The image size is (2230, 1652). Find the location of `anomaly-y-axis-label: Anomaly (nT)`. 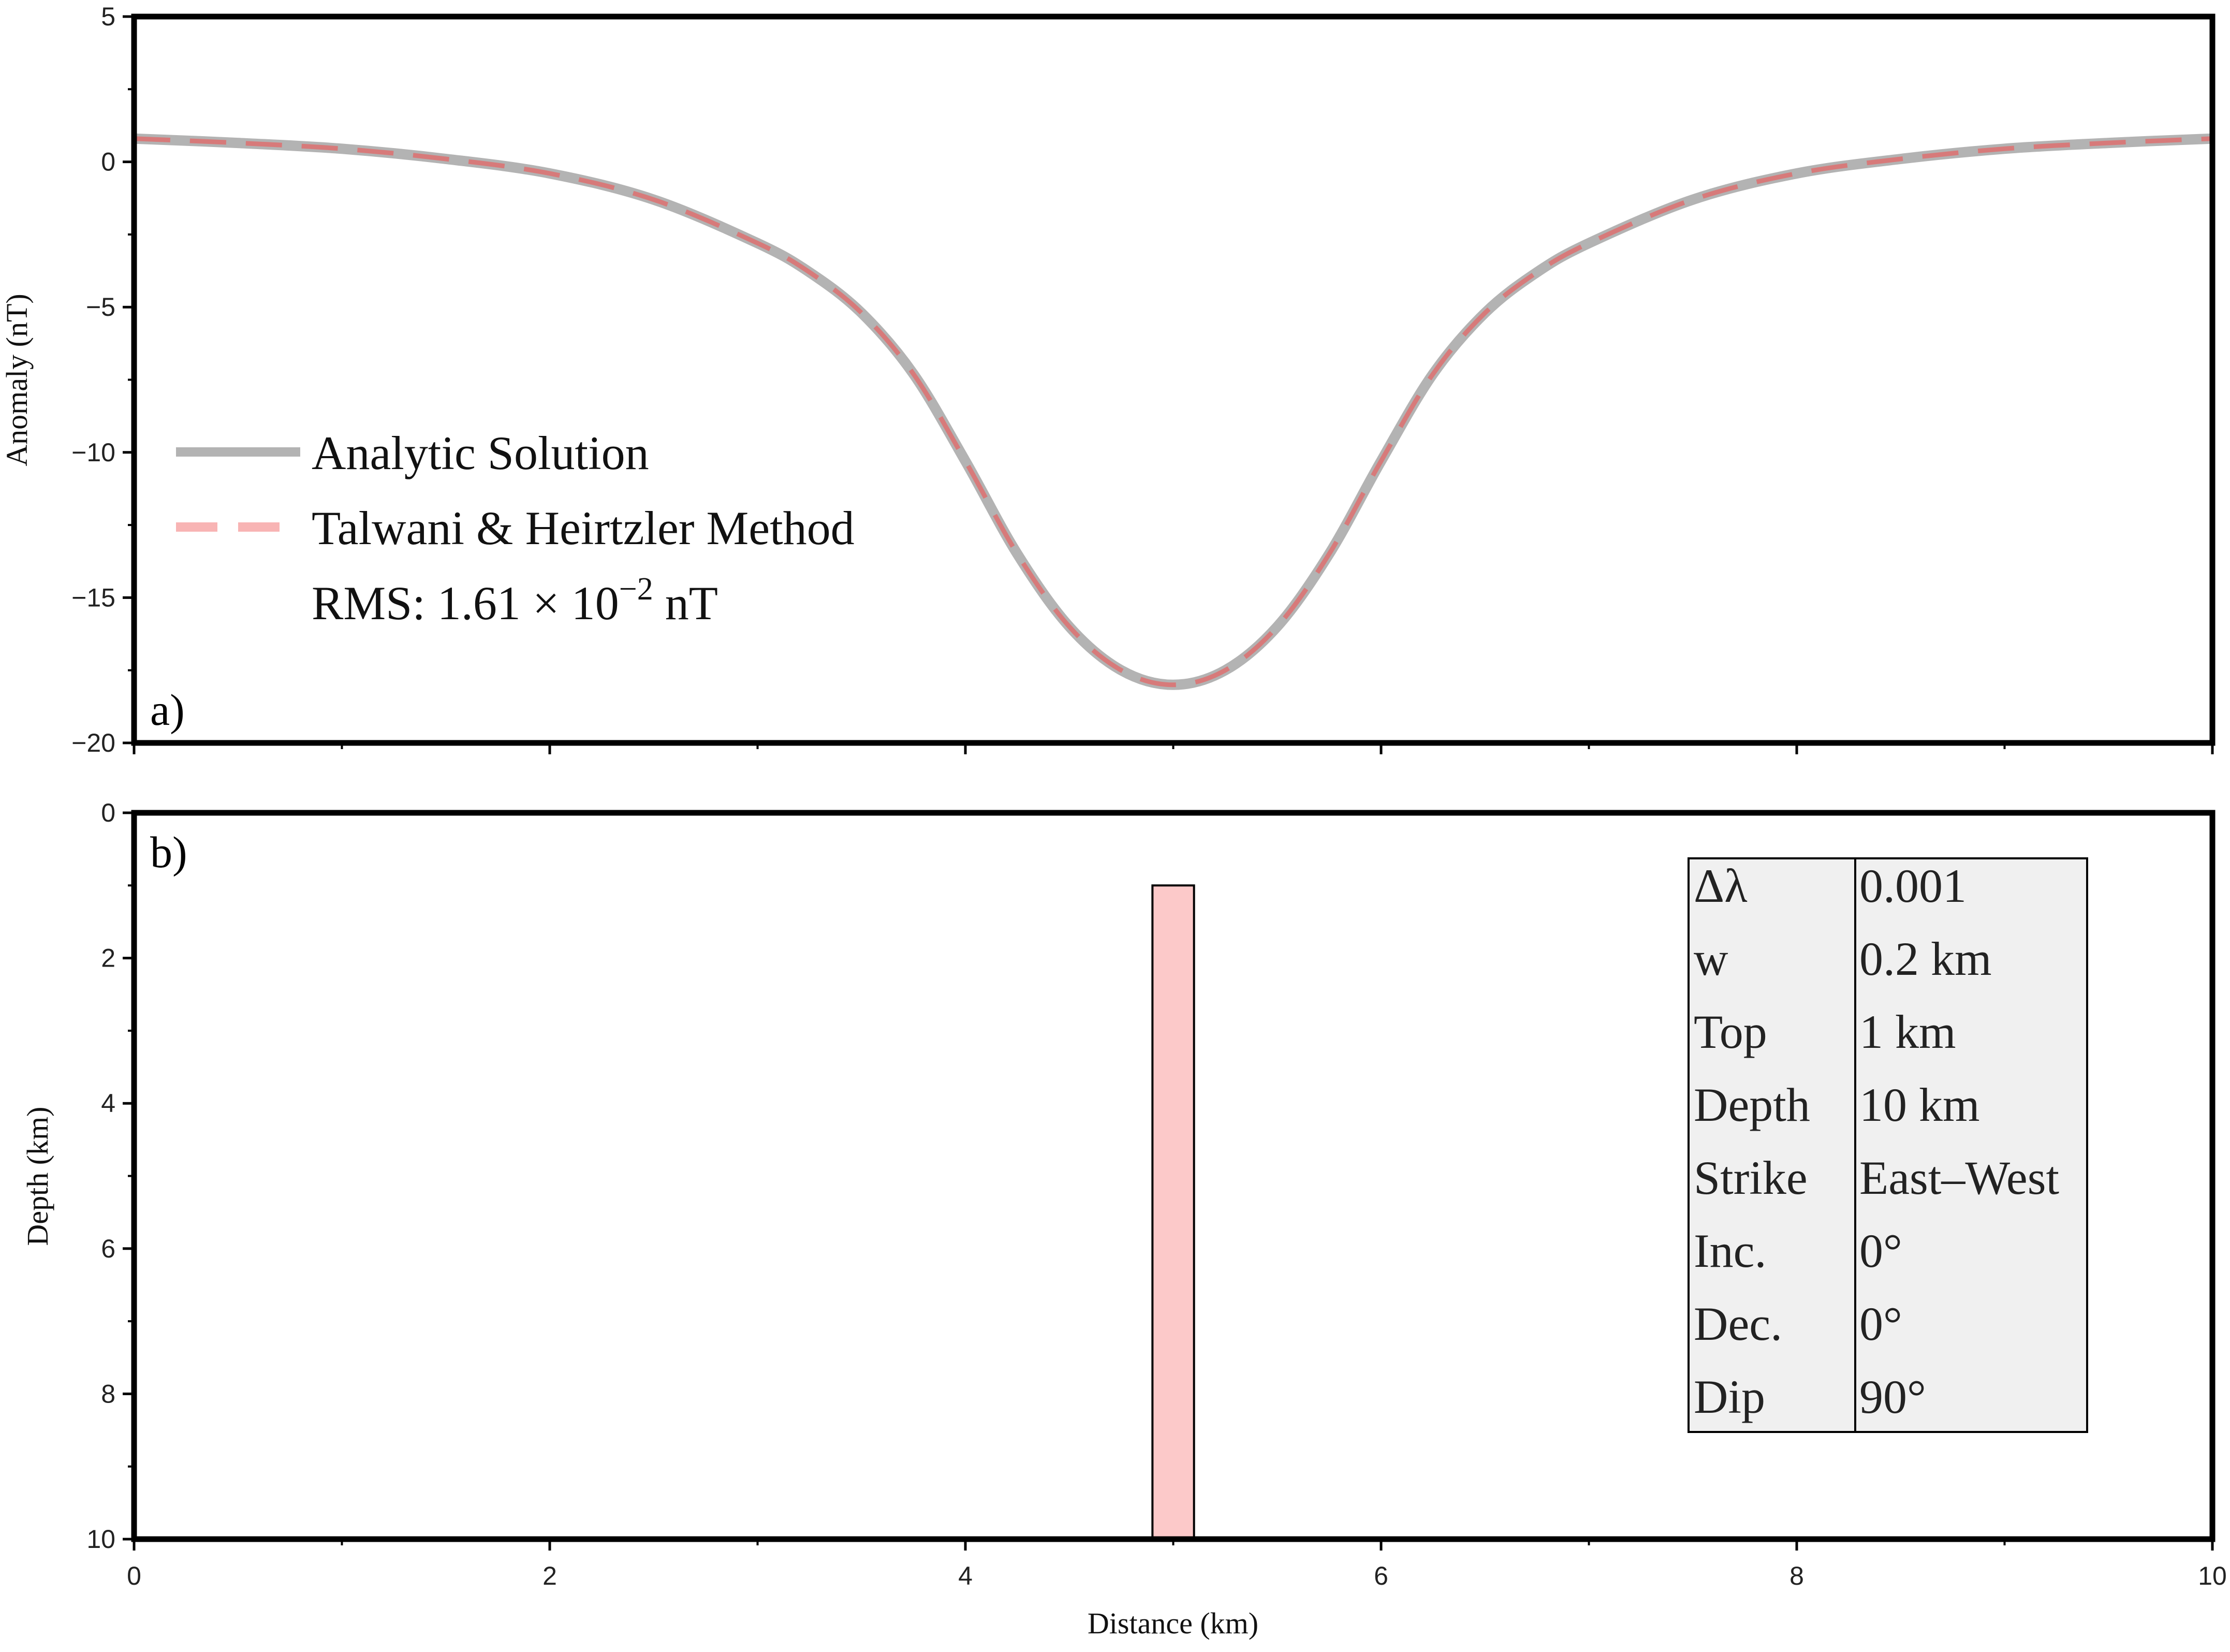

anomaly-y-axis-label: Anomaly (nT) is located at coordinates (17, 380).